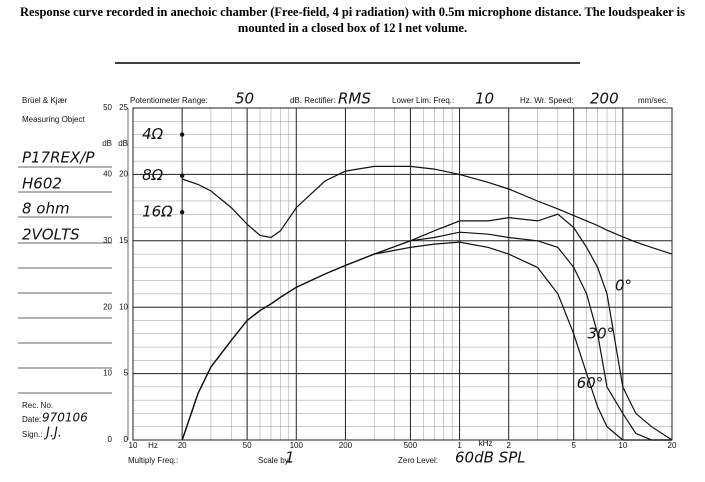 The image size is (705, 482). Describe the element at coordinates (107, 240) in the screenshot. I see `y-tick-label: 30` at that location.